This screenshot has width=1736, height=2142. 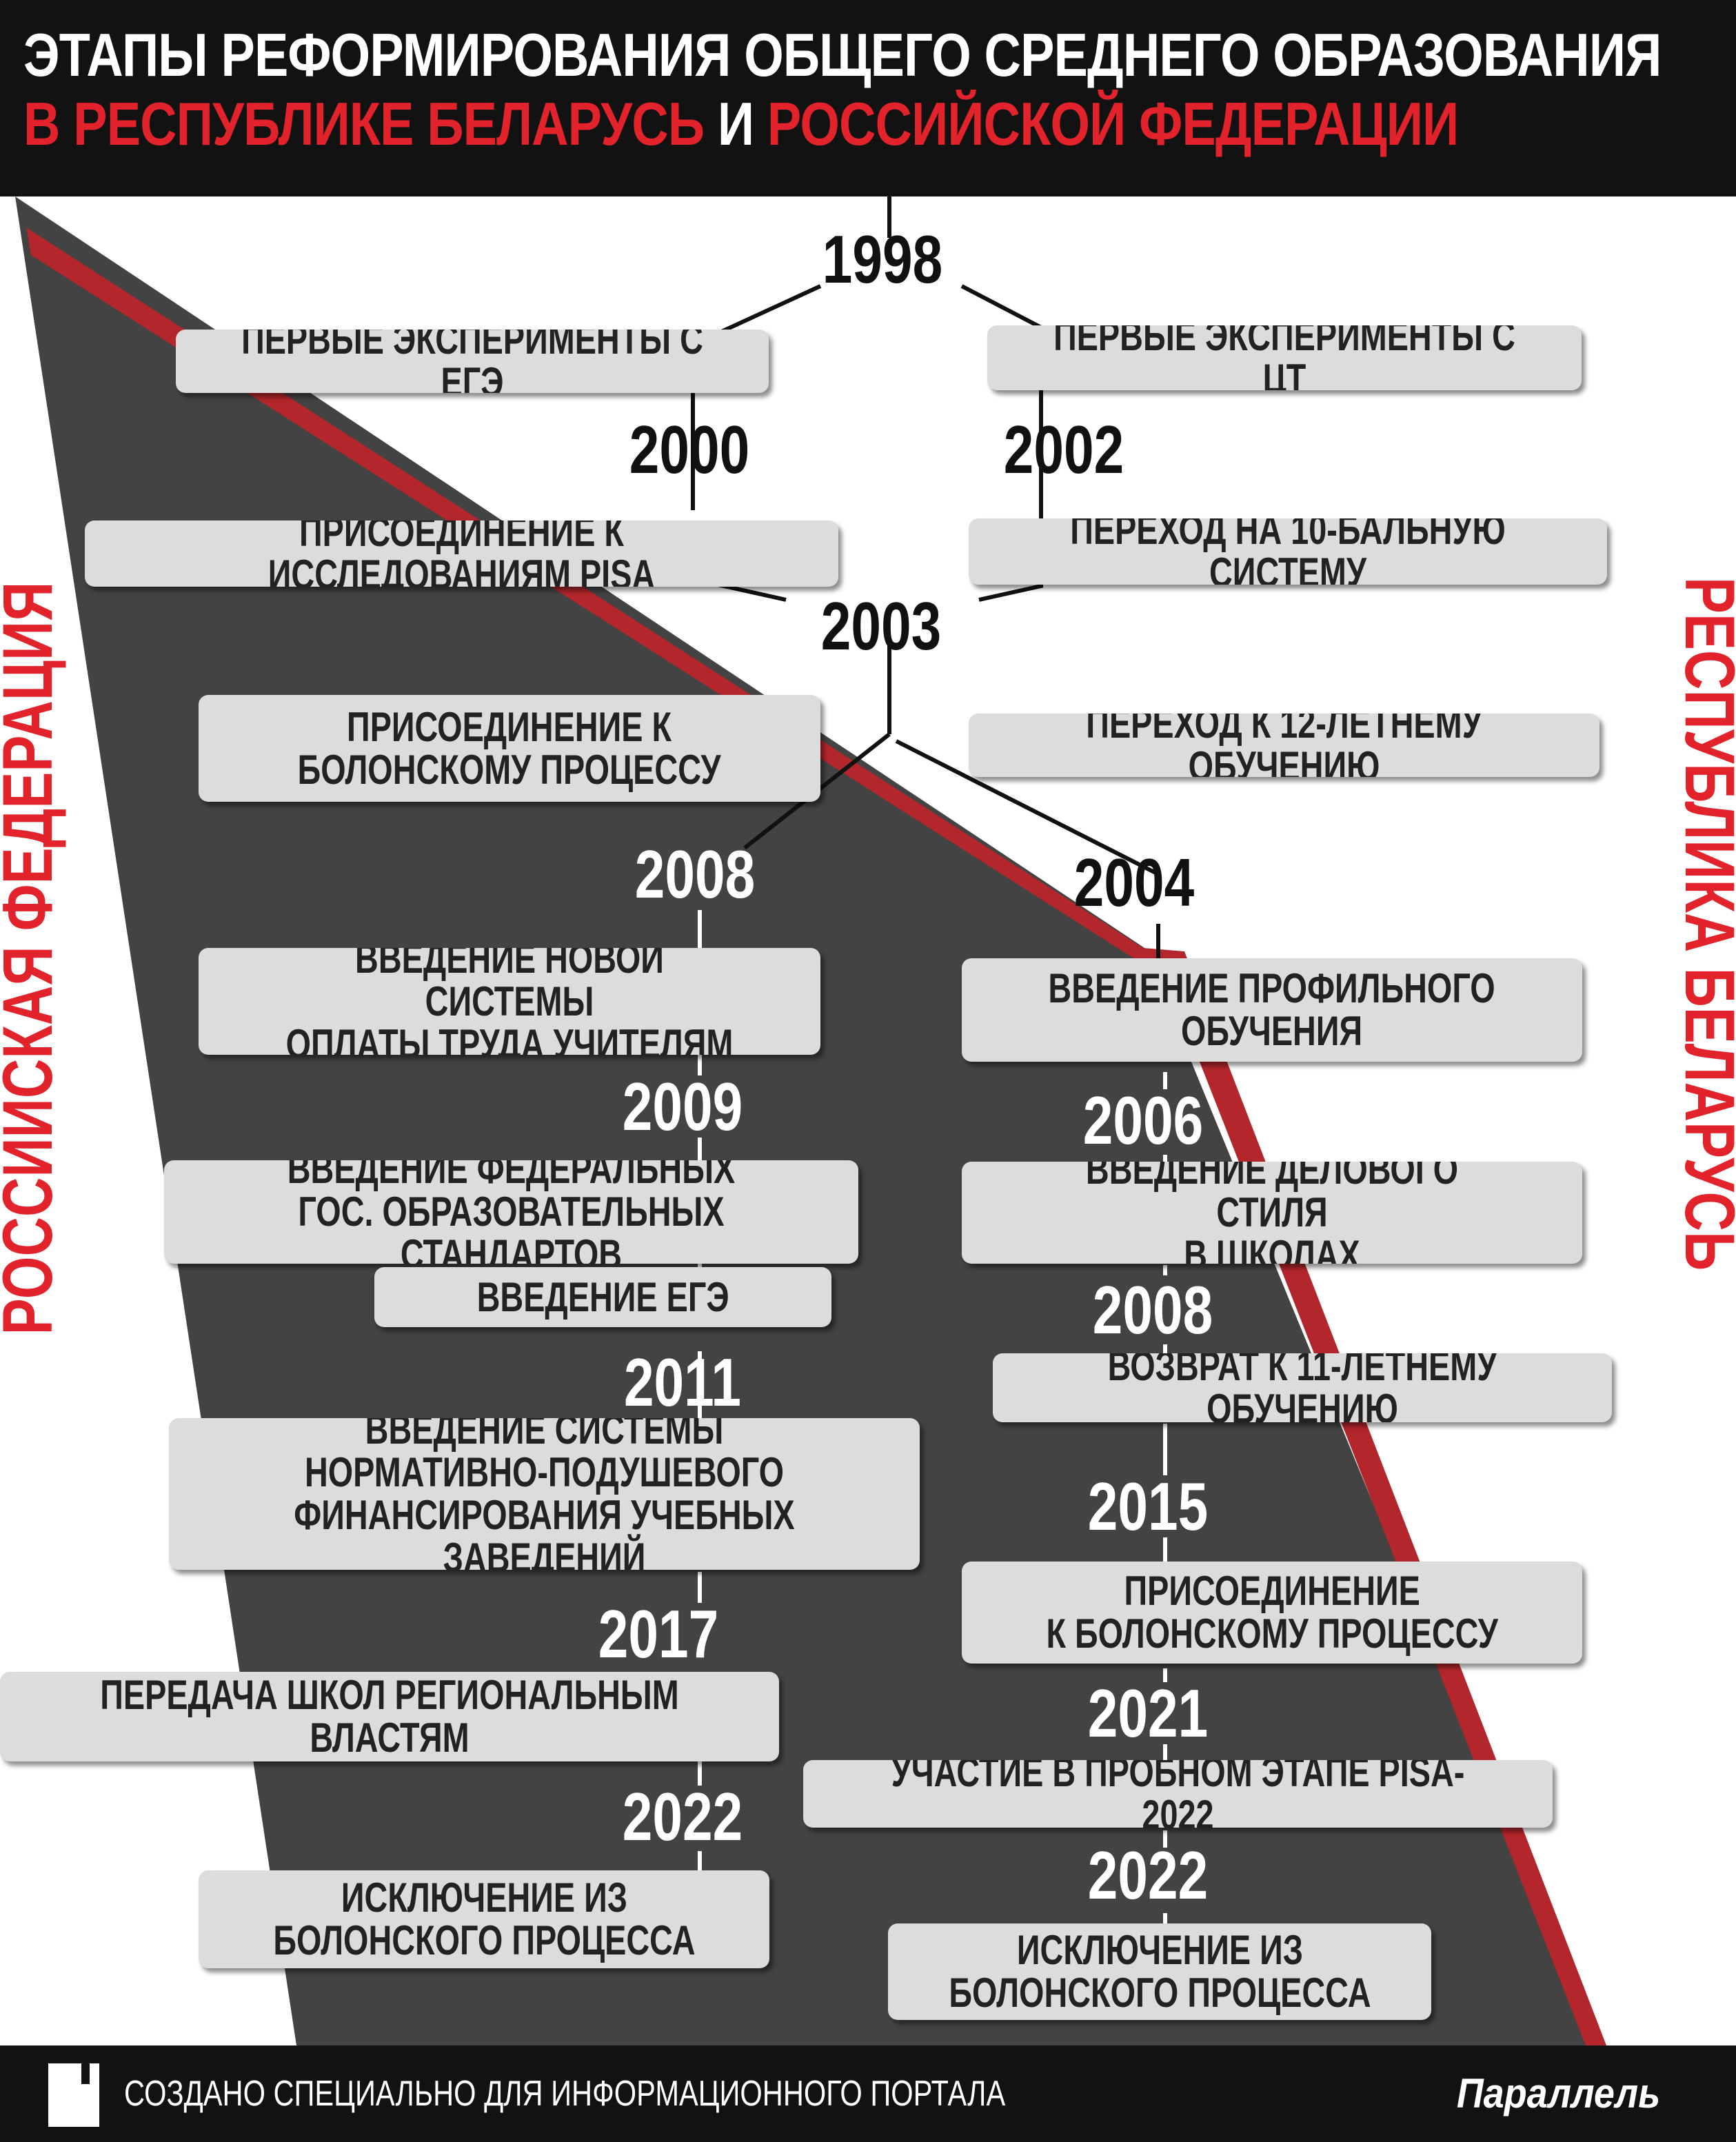 I want to click on rb-year-2015: 2015, so click(x=1148, y=1506).